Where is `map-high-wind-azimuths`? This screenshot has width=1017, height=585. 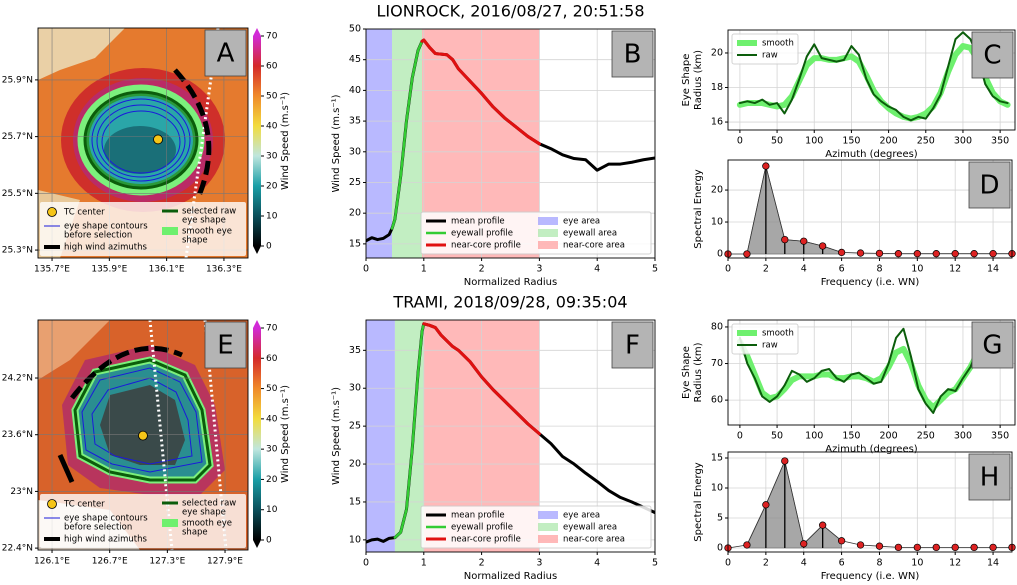 map-high-wind-azimuths is located at coordinates (127, 372).